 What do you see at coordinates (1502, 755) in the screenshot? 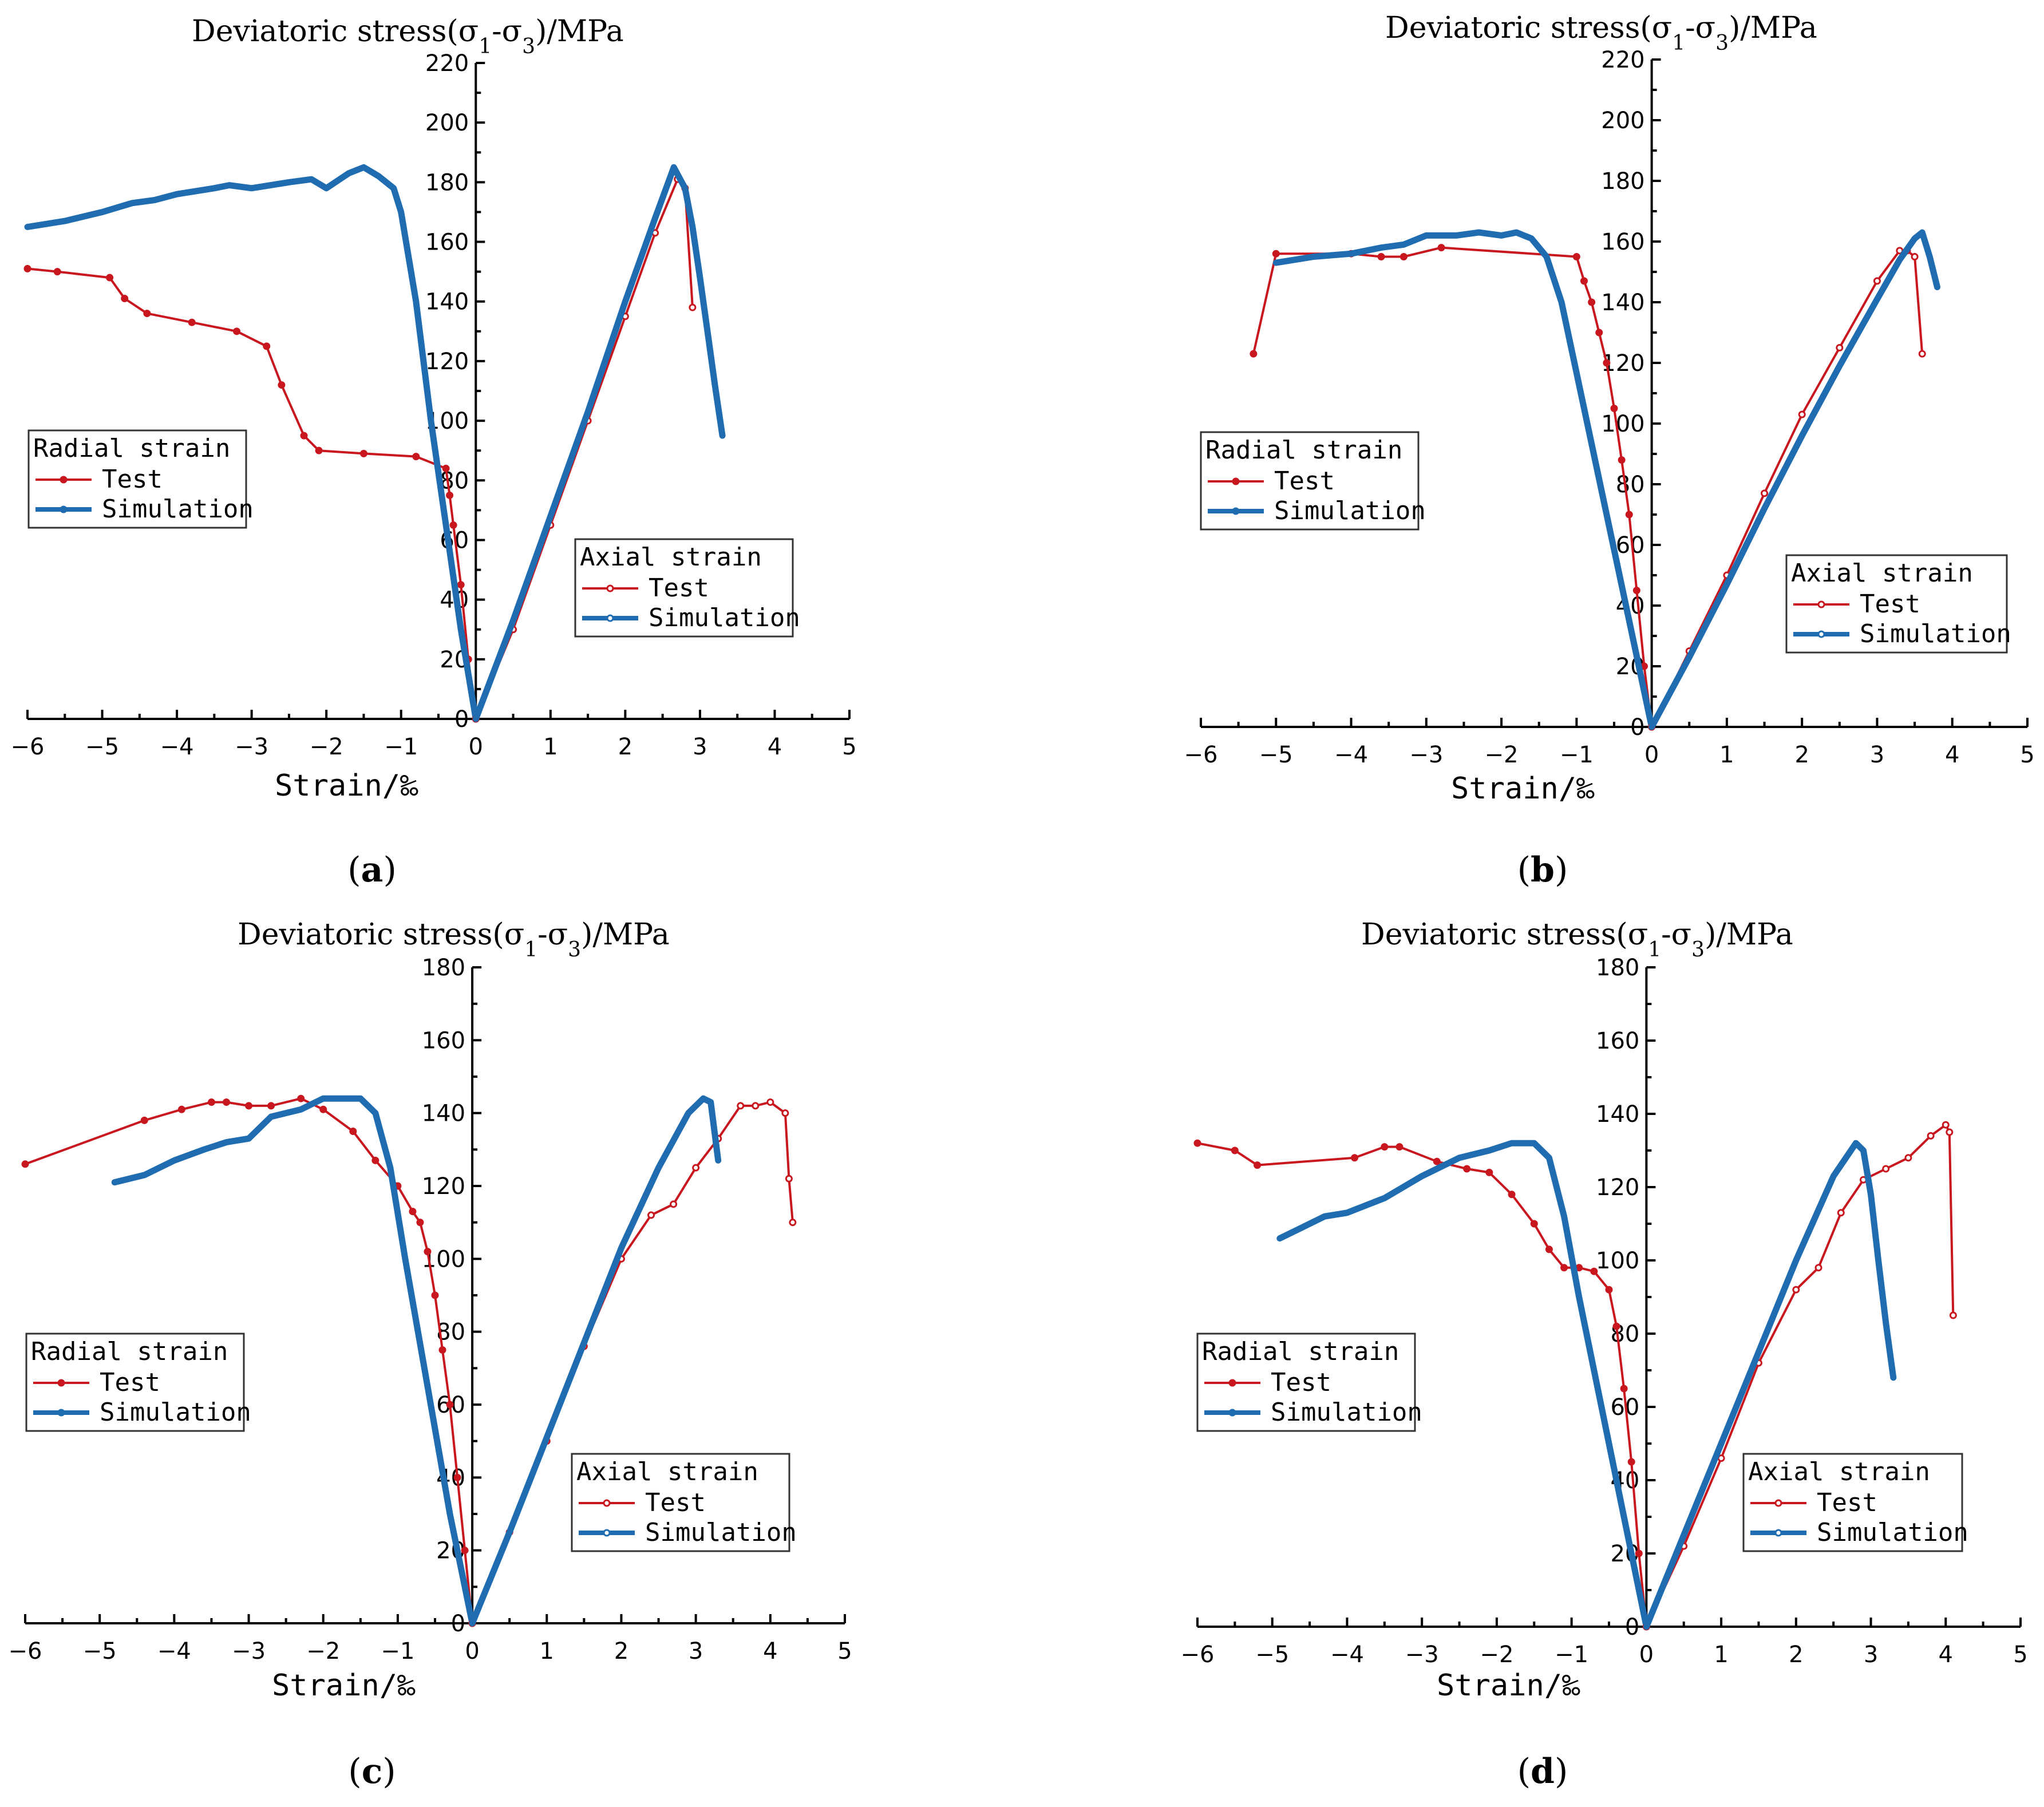
I see `x-tick-label: −2` at bounding box center [1502, 755].